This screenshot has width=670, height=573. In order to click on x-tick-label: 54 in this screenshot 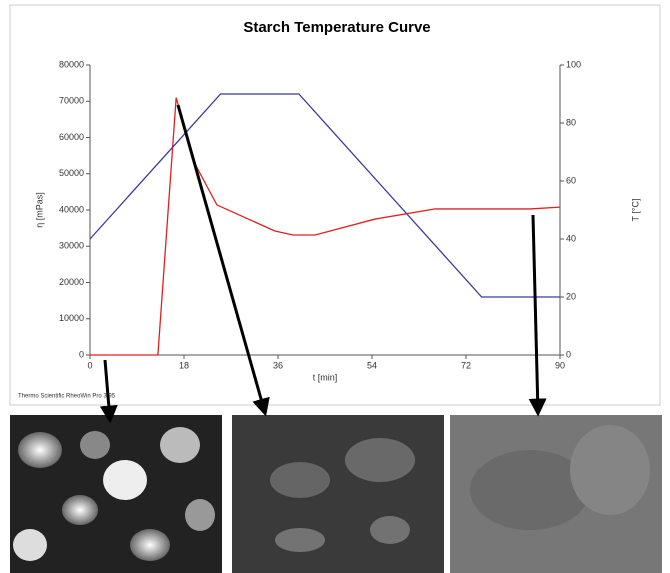, I will do `click(372, 365)`.